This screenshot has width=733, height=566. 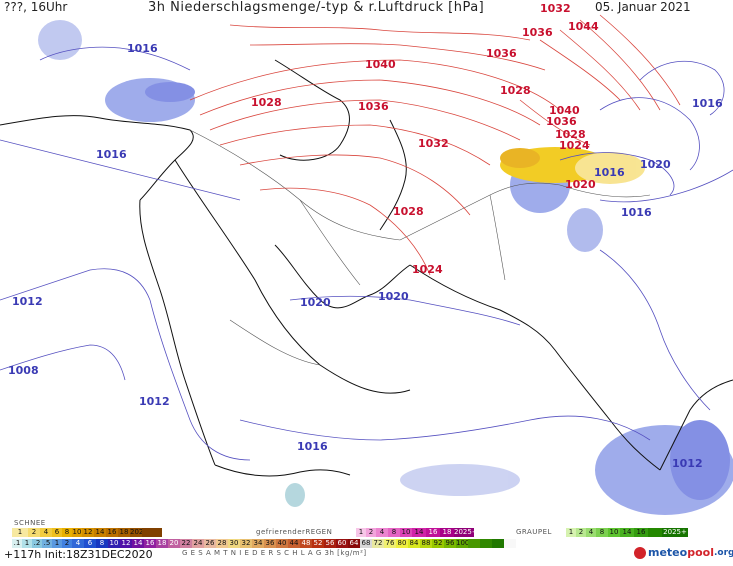 I want to click on legend-swatch: 26, so click(x=210, y=543).